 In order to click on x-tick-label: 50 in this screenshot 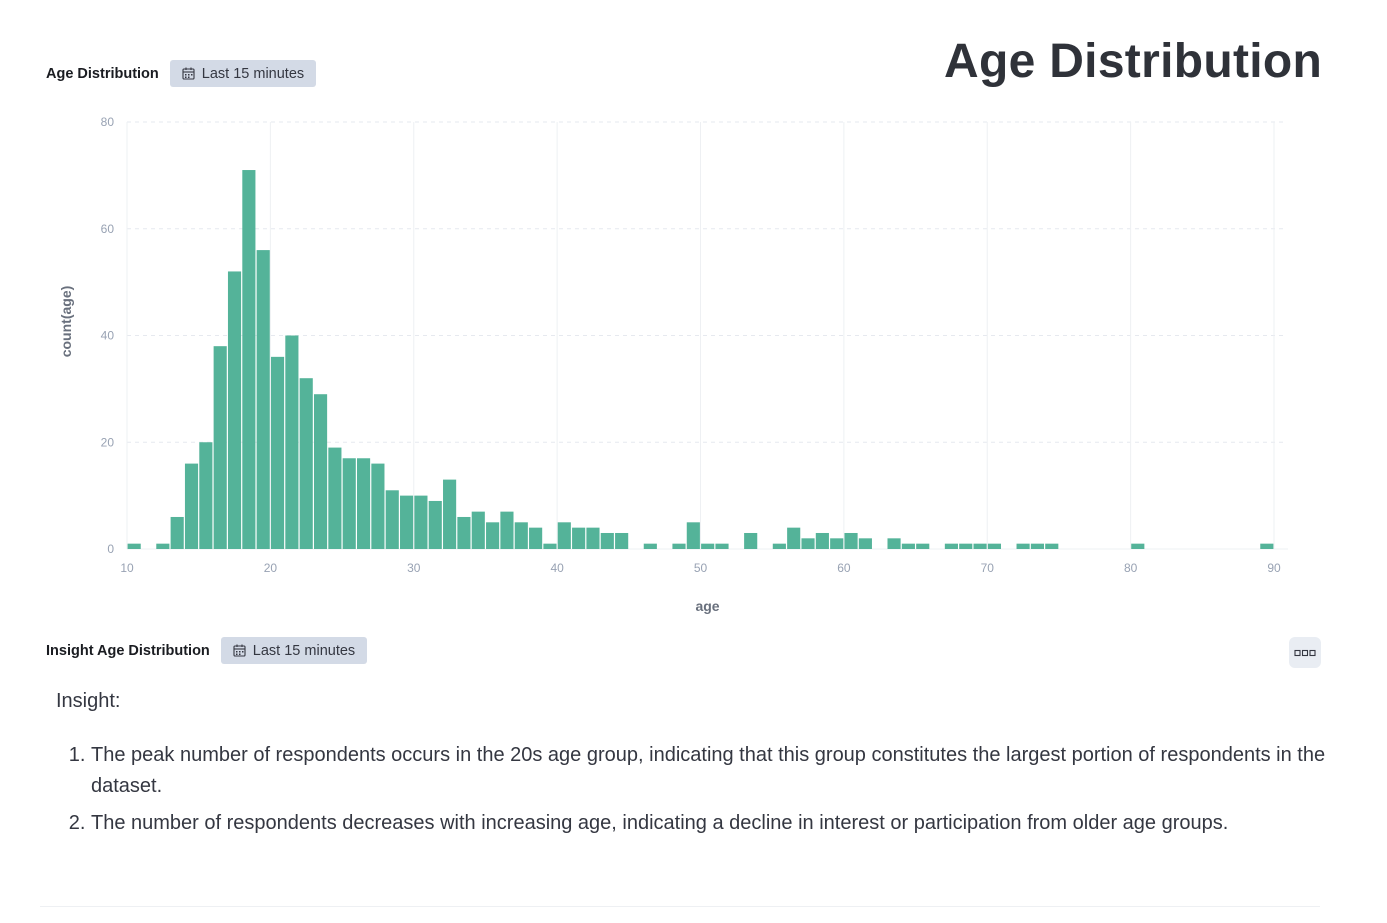, I will do `click(701, 568)`.